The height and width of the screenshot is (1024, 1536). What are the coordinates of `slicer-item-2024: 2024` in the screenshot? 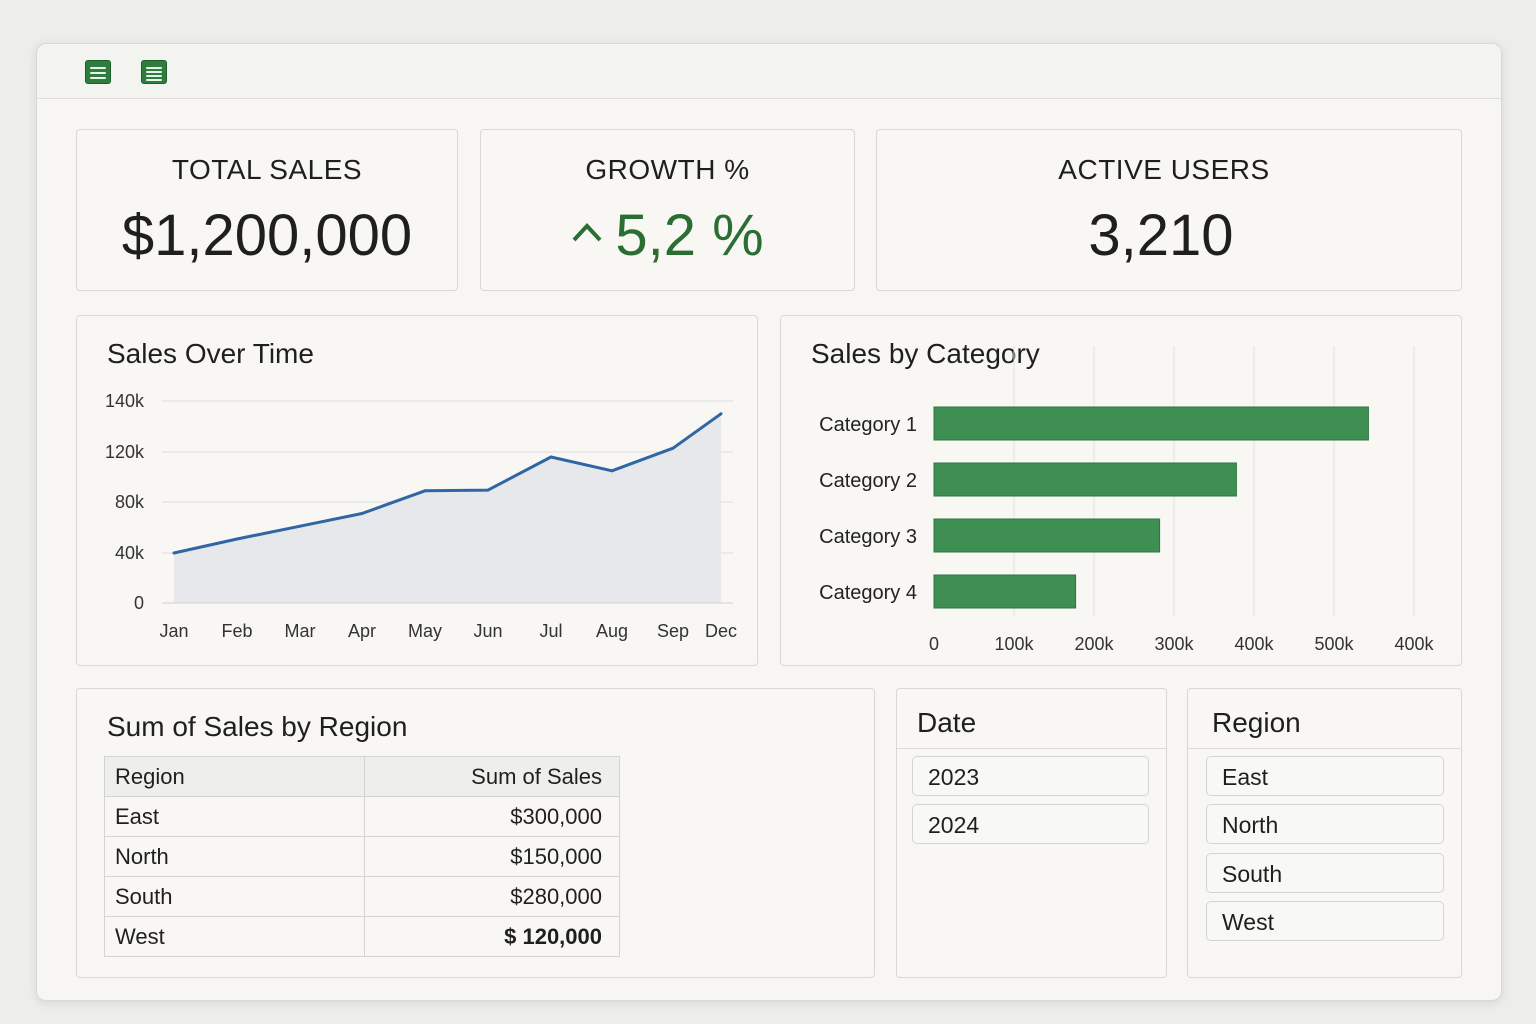 It's located at (1030, 824).